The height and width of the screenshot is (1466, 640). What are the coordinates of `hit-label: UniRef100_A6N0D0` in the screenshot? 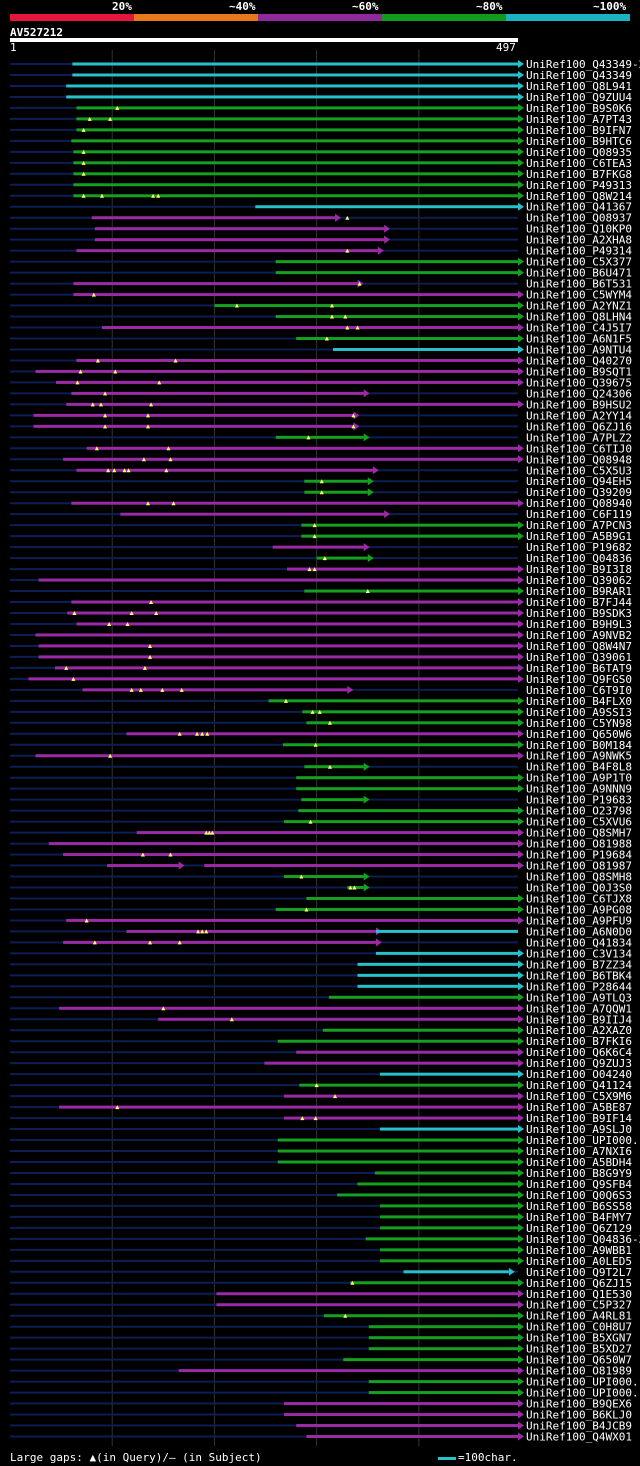 It's located at (579, 931).